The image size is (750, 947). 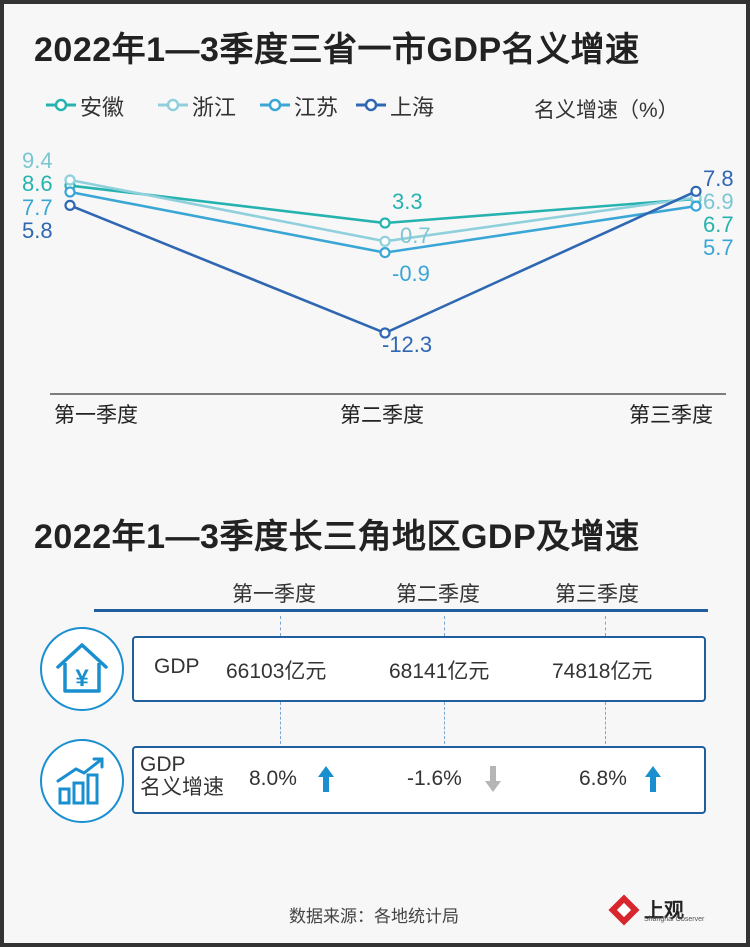 I want to click on data-label: 6.9, so click(x=718, y=201).